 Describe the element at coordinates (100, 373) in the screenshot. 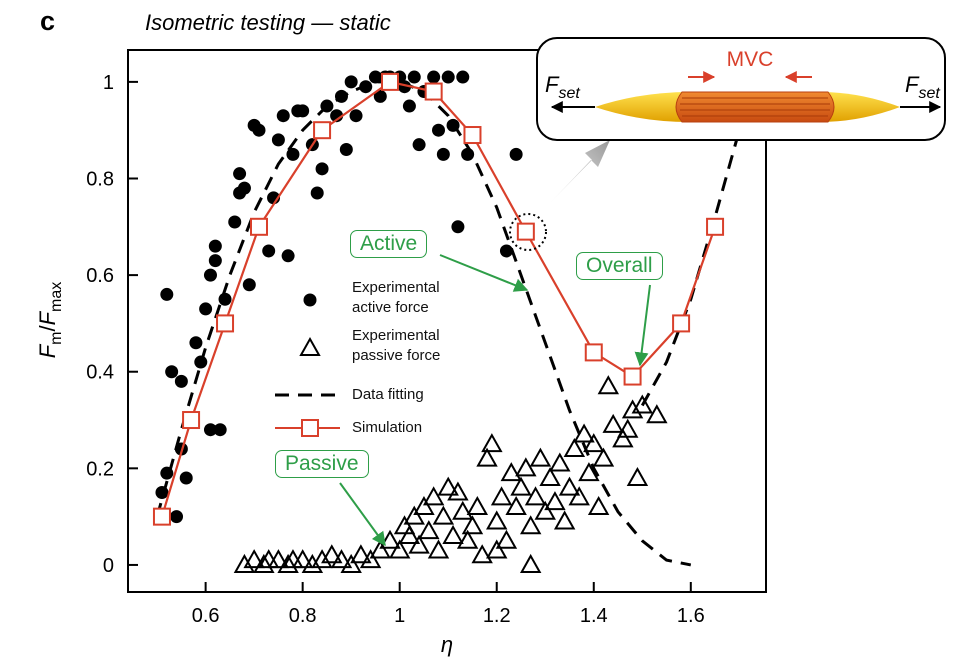

I see `y-tick-label: 0.4` at that location.